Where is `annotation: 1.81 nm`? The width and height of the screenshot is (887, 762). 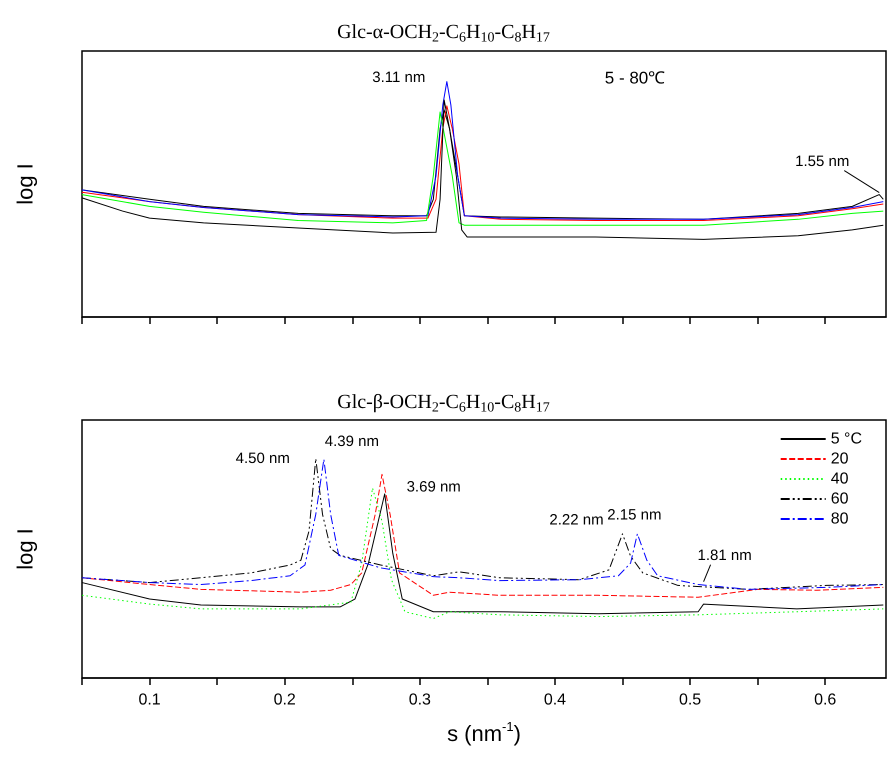 annotation: 1.81 nm is located at coordinates (724, 555).